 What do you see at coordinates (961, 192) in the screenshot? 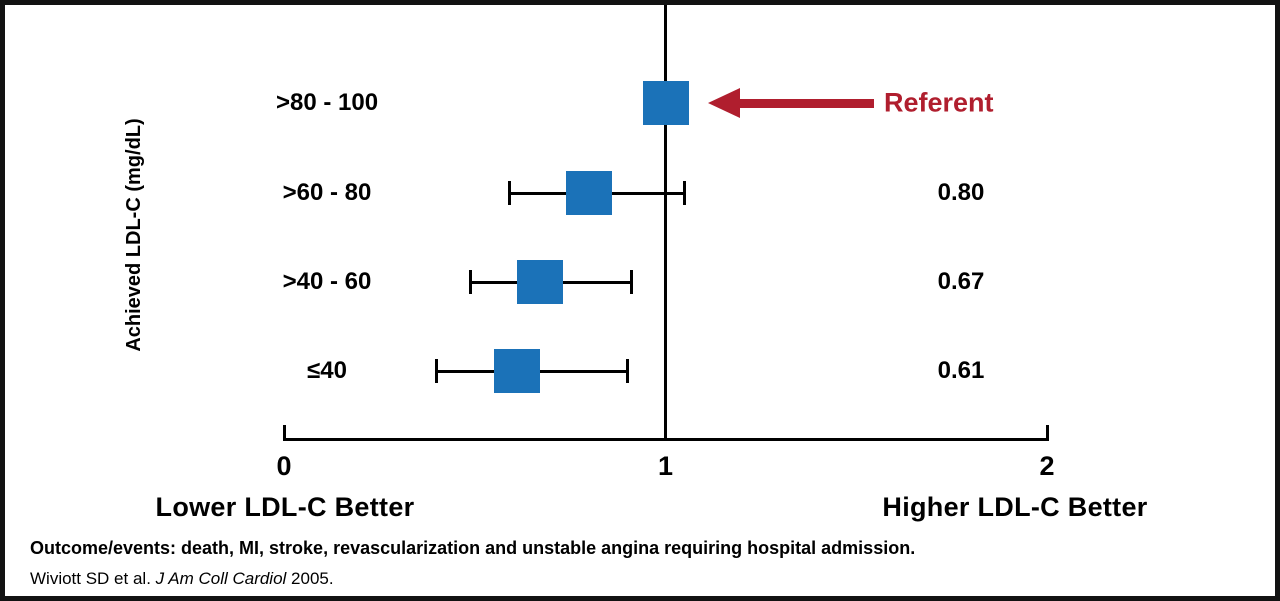
I see `value-label: 0.80` at bounding box center [961, 192].